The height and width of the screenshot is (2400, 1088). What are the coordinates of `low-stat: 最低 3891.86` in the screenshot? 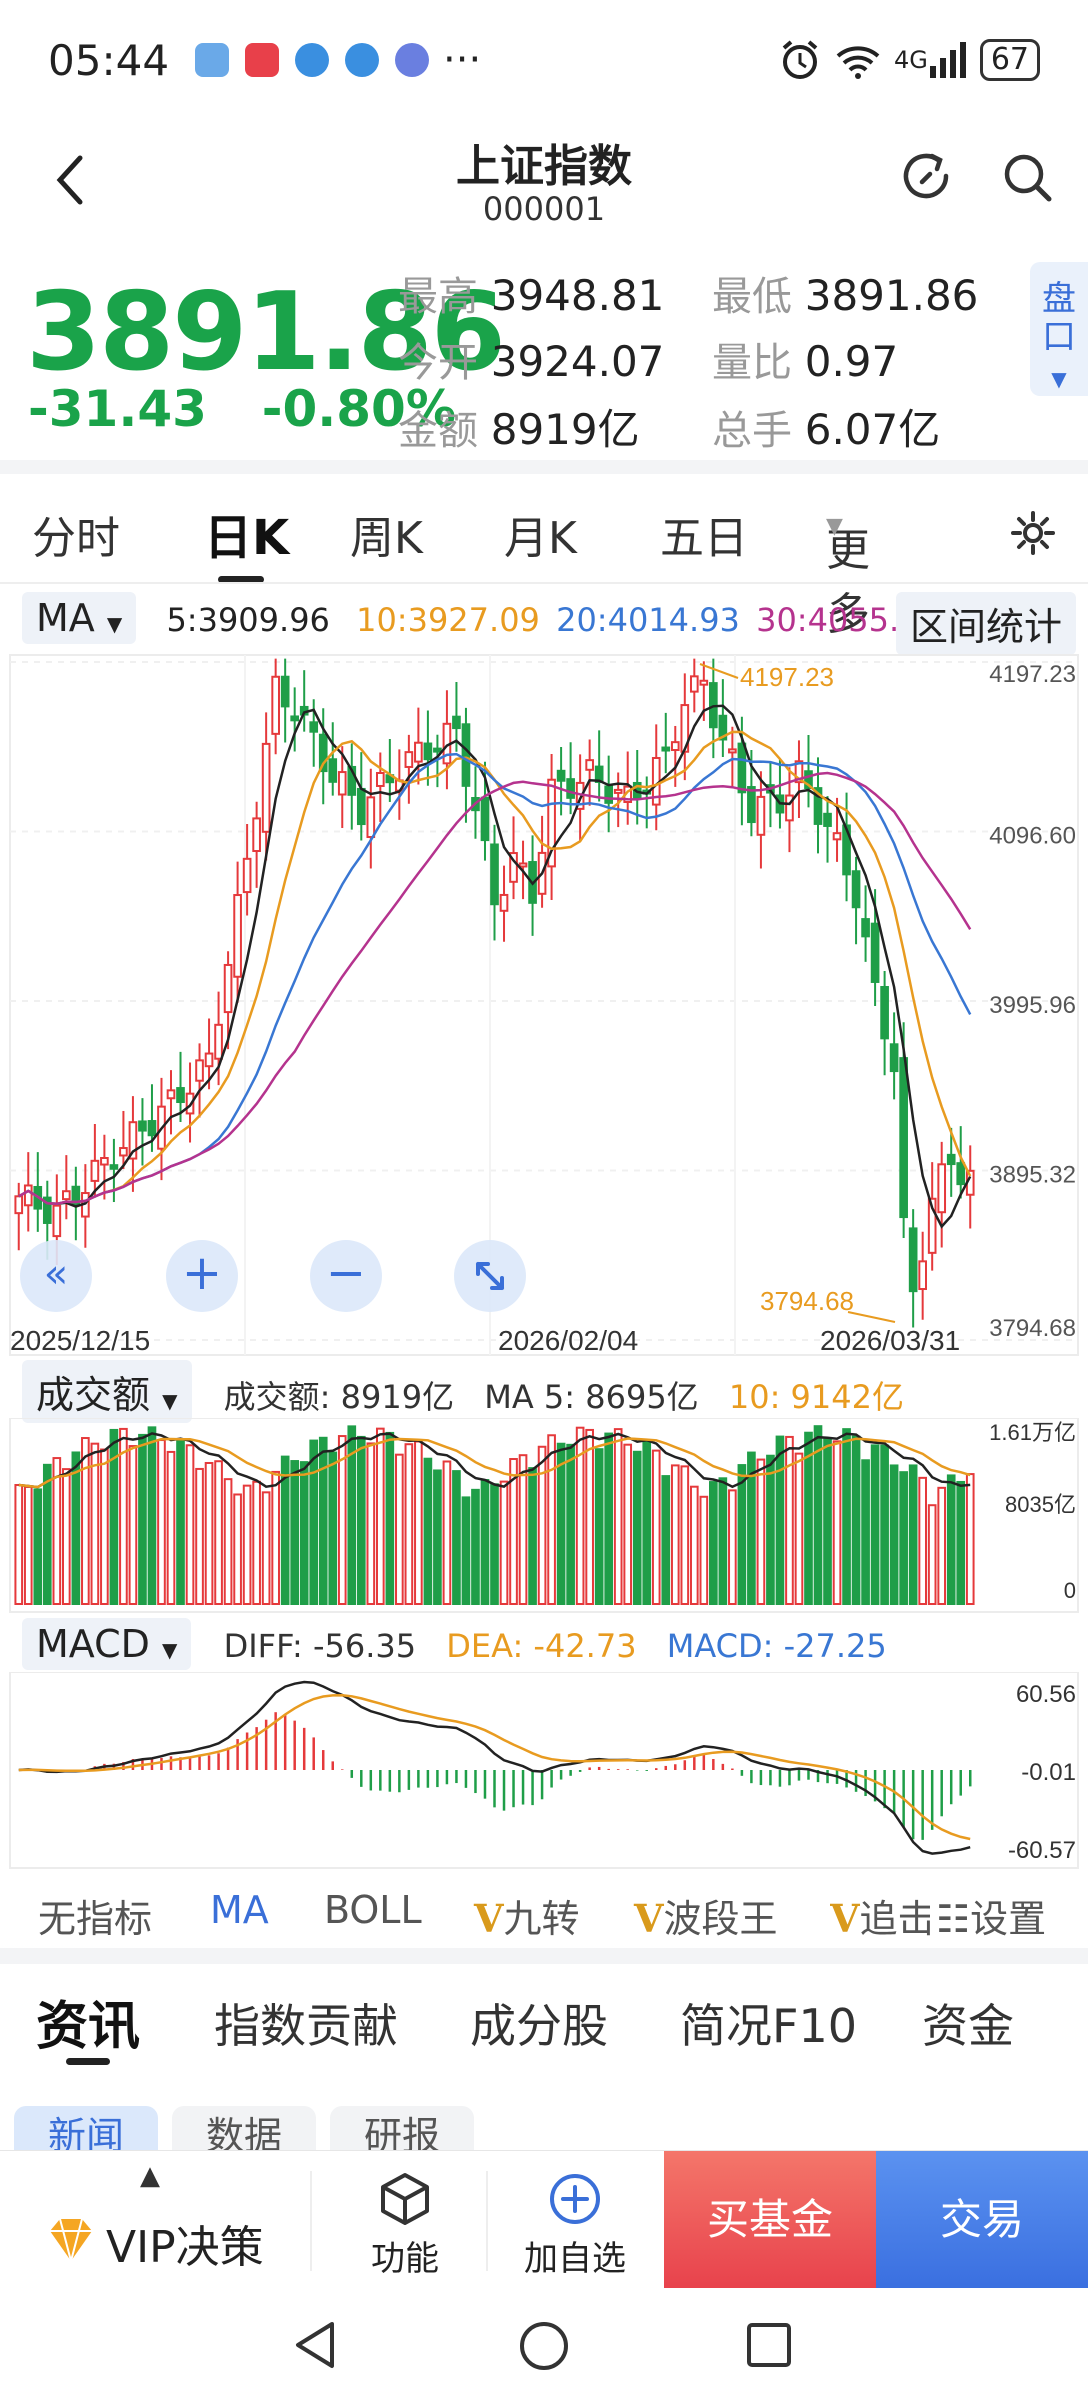 It's located at (845, 293).